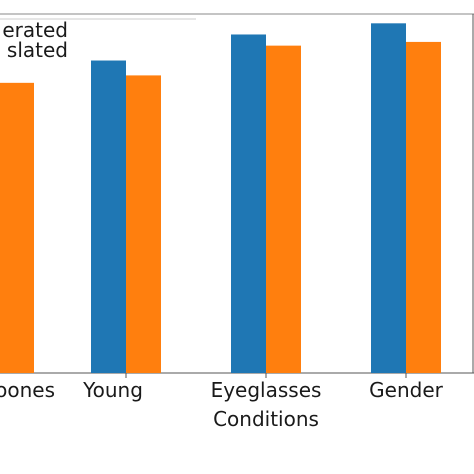 The width and height of the screenshot is (474, 474). What do you see at coordinates (27, 390) in the screenshot?
I see `x-tick-label-0: oones` at bounding box center [27, 390].